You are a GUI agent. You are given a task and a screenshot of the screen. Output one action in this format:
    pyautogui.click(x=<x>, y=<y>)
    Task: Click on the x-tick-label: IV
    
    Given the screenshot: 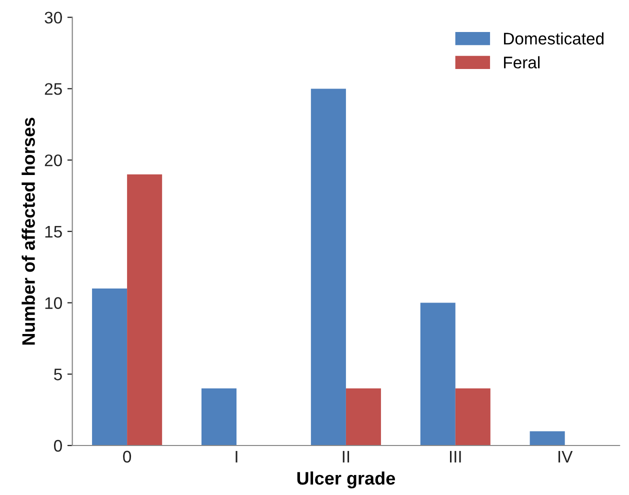 What is the action you would take?
    pyautogui.click(x=565, y=456)
    